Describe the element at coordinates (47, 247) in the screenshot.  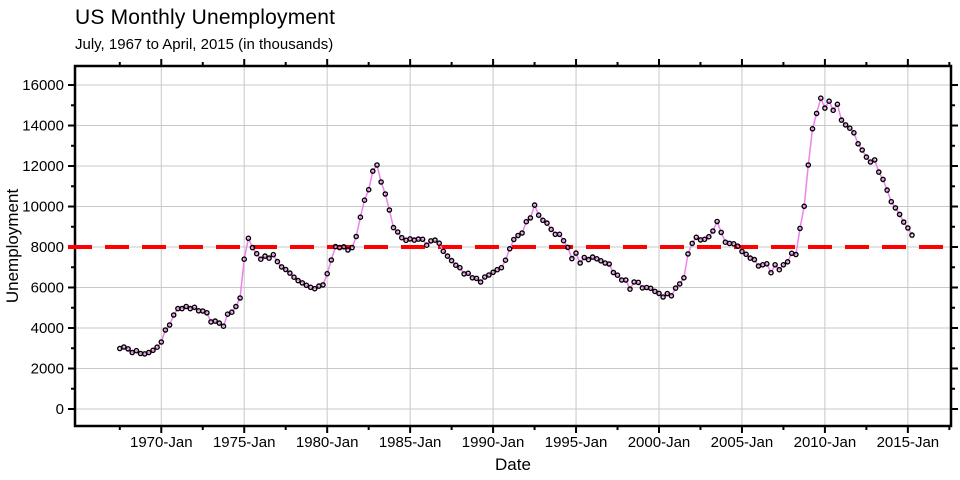
I see `y-tick-label: 8000` at that location.